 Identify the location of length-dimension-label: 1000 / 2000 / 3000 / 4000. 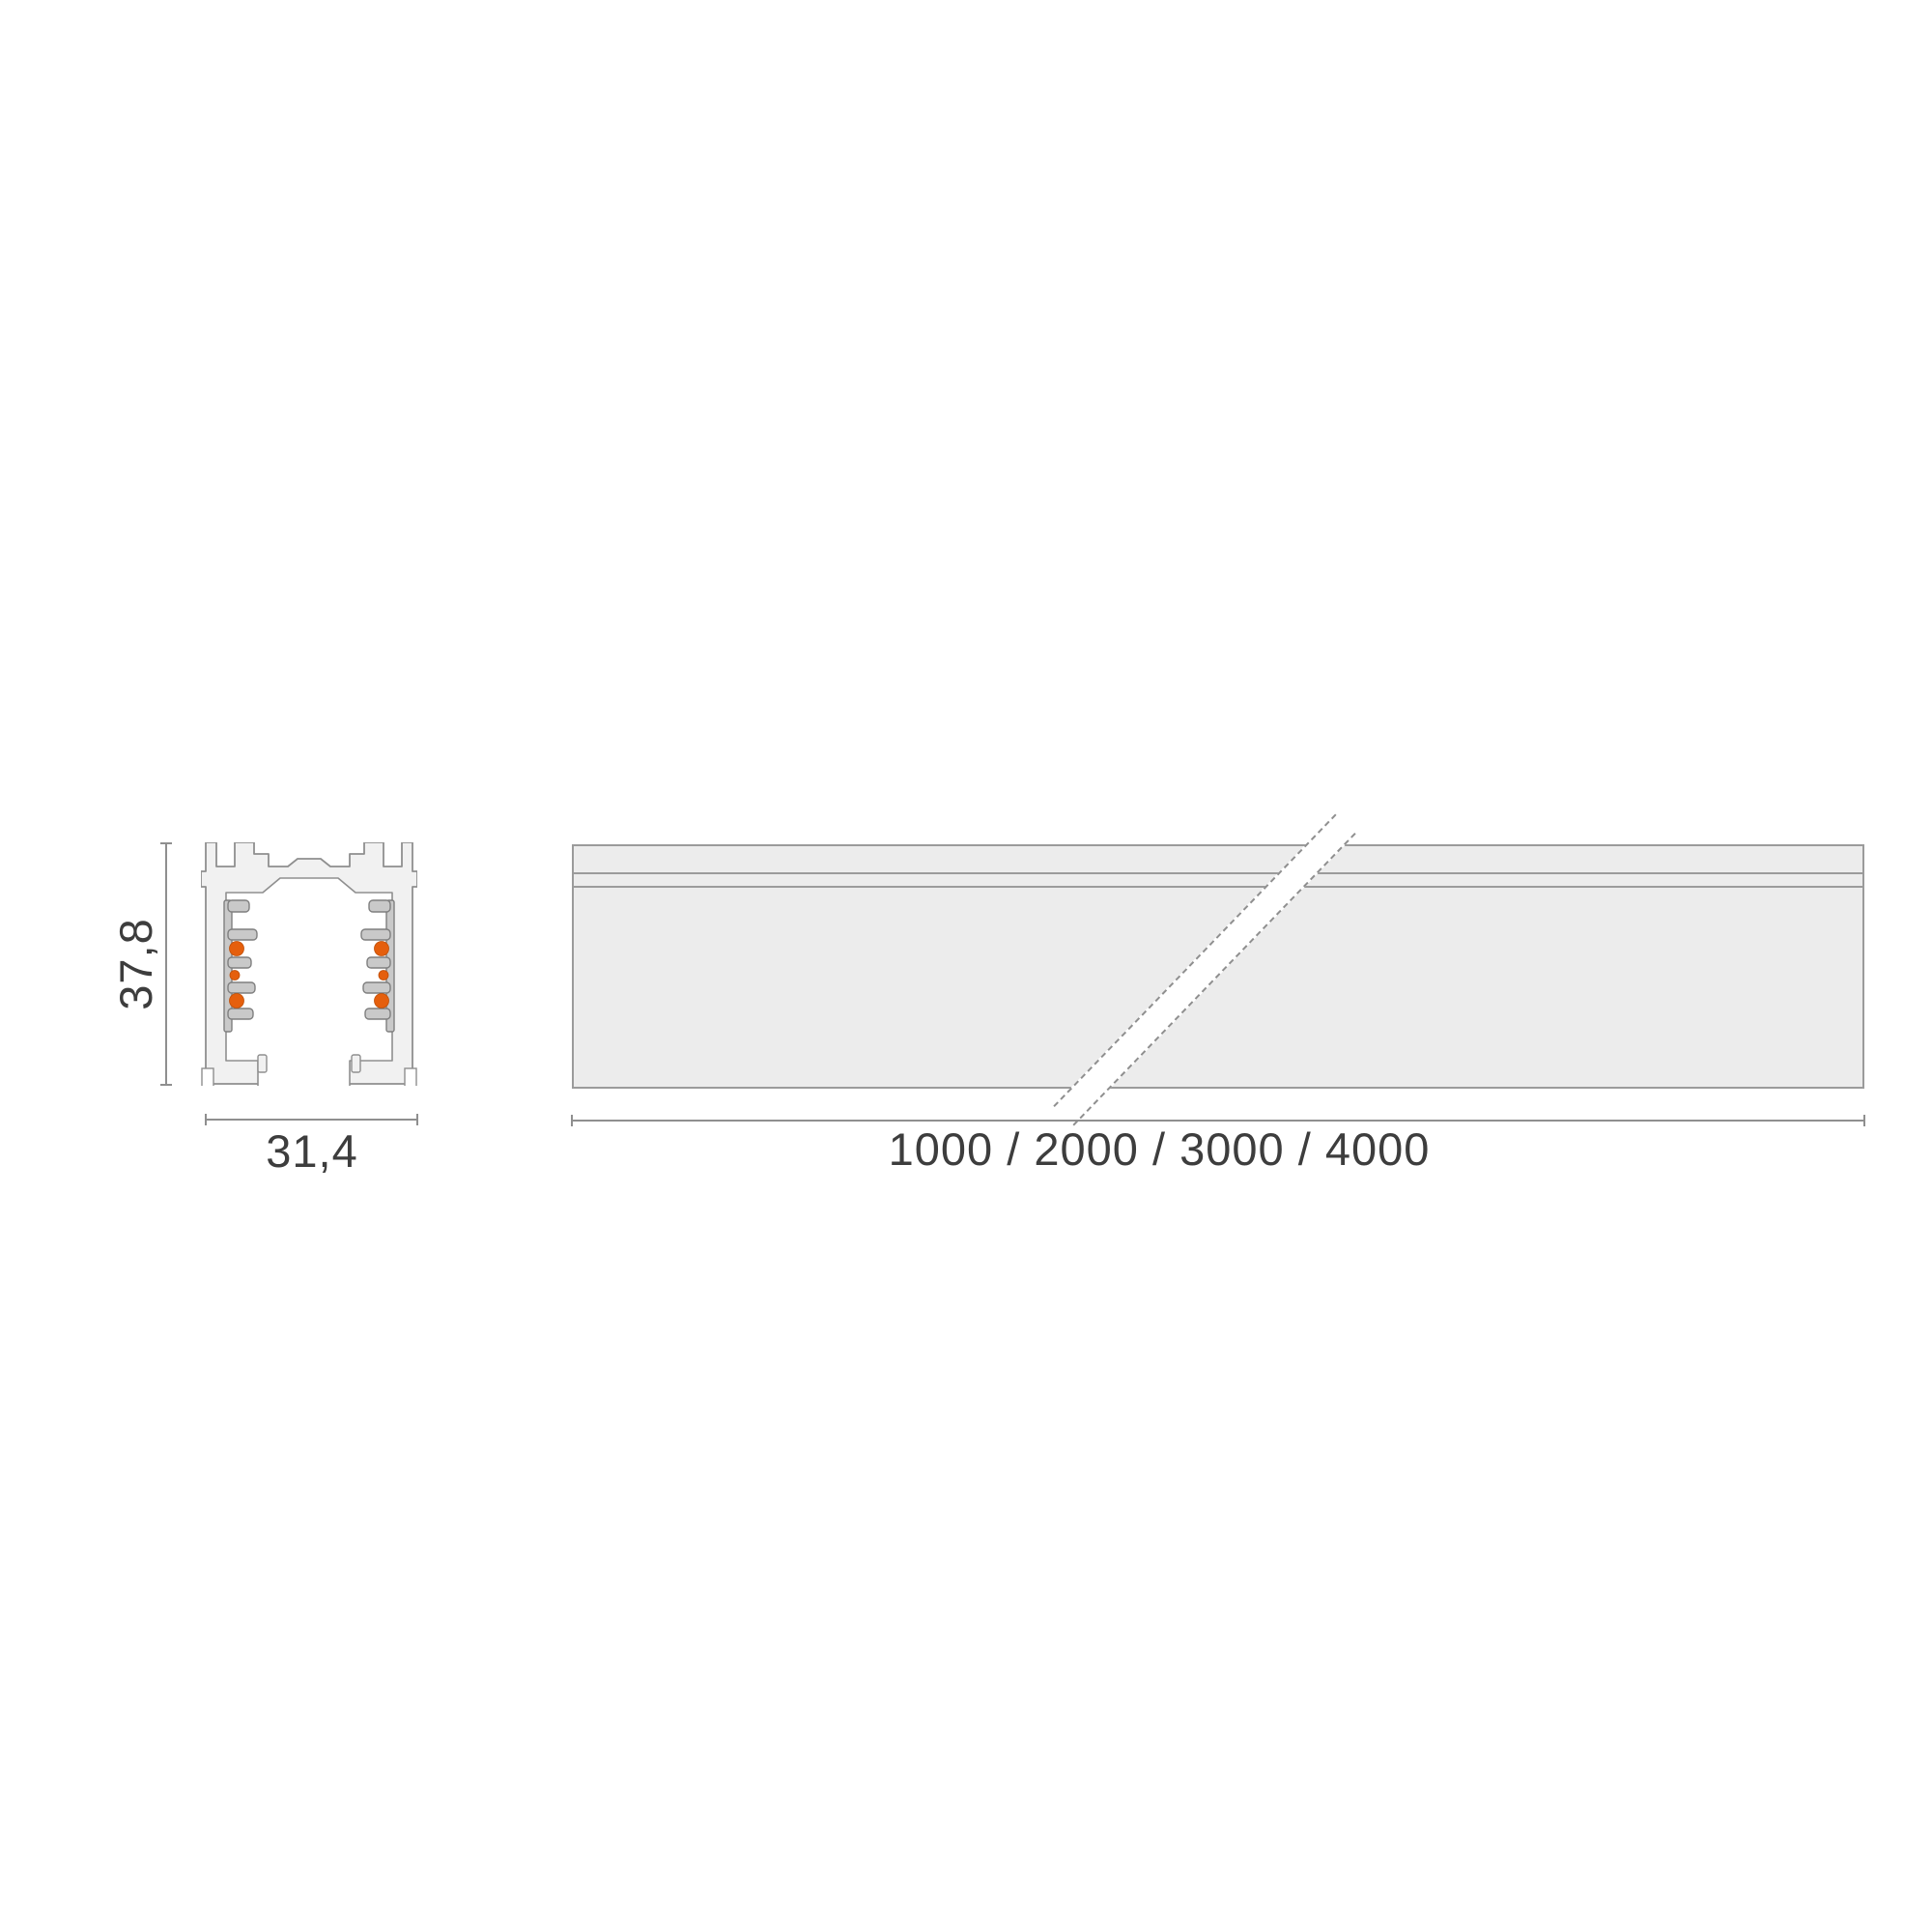
(1159, 1149).